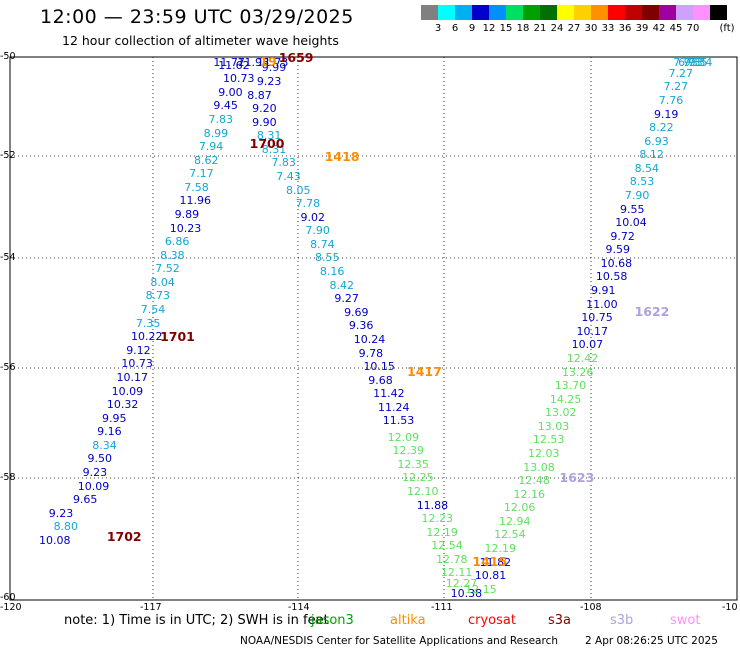  I want to click on pass-time-label: 1418, so click(342, 157).